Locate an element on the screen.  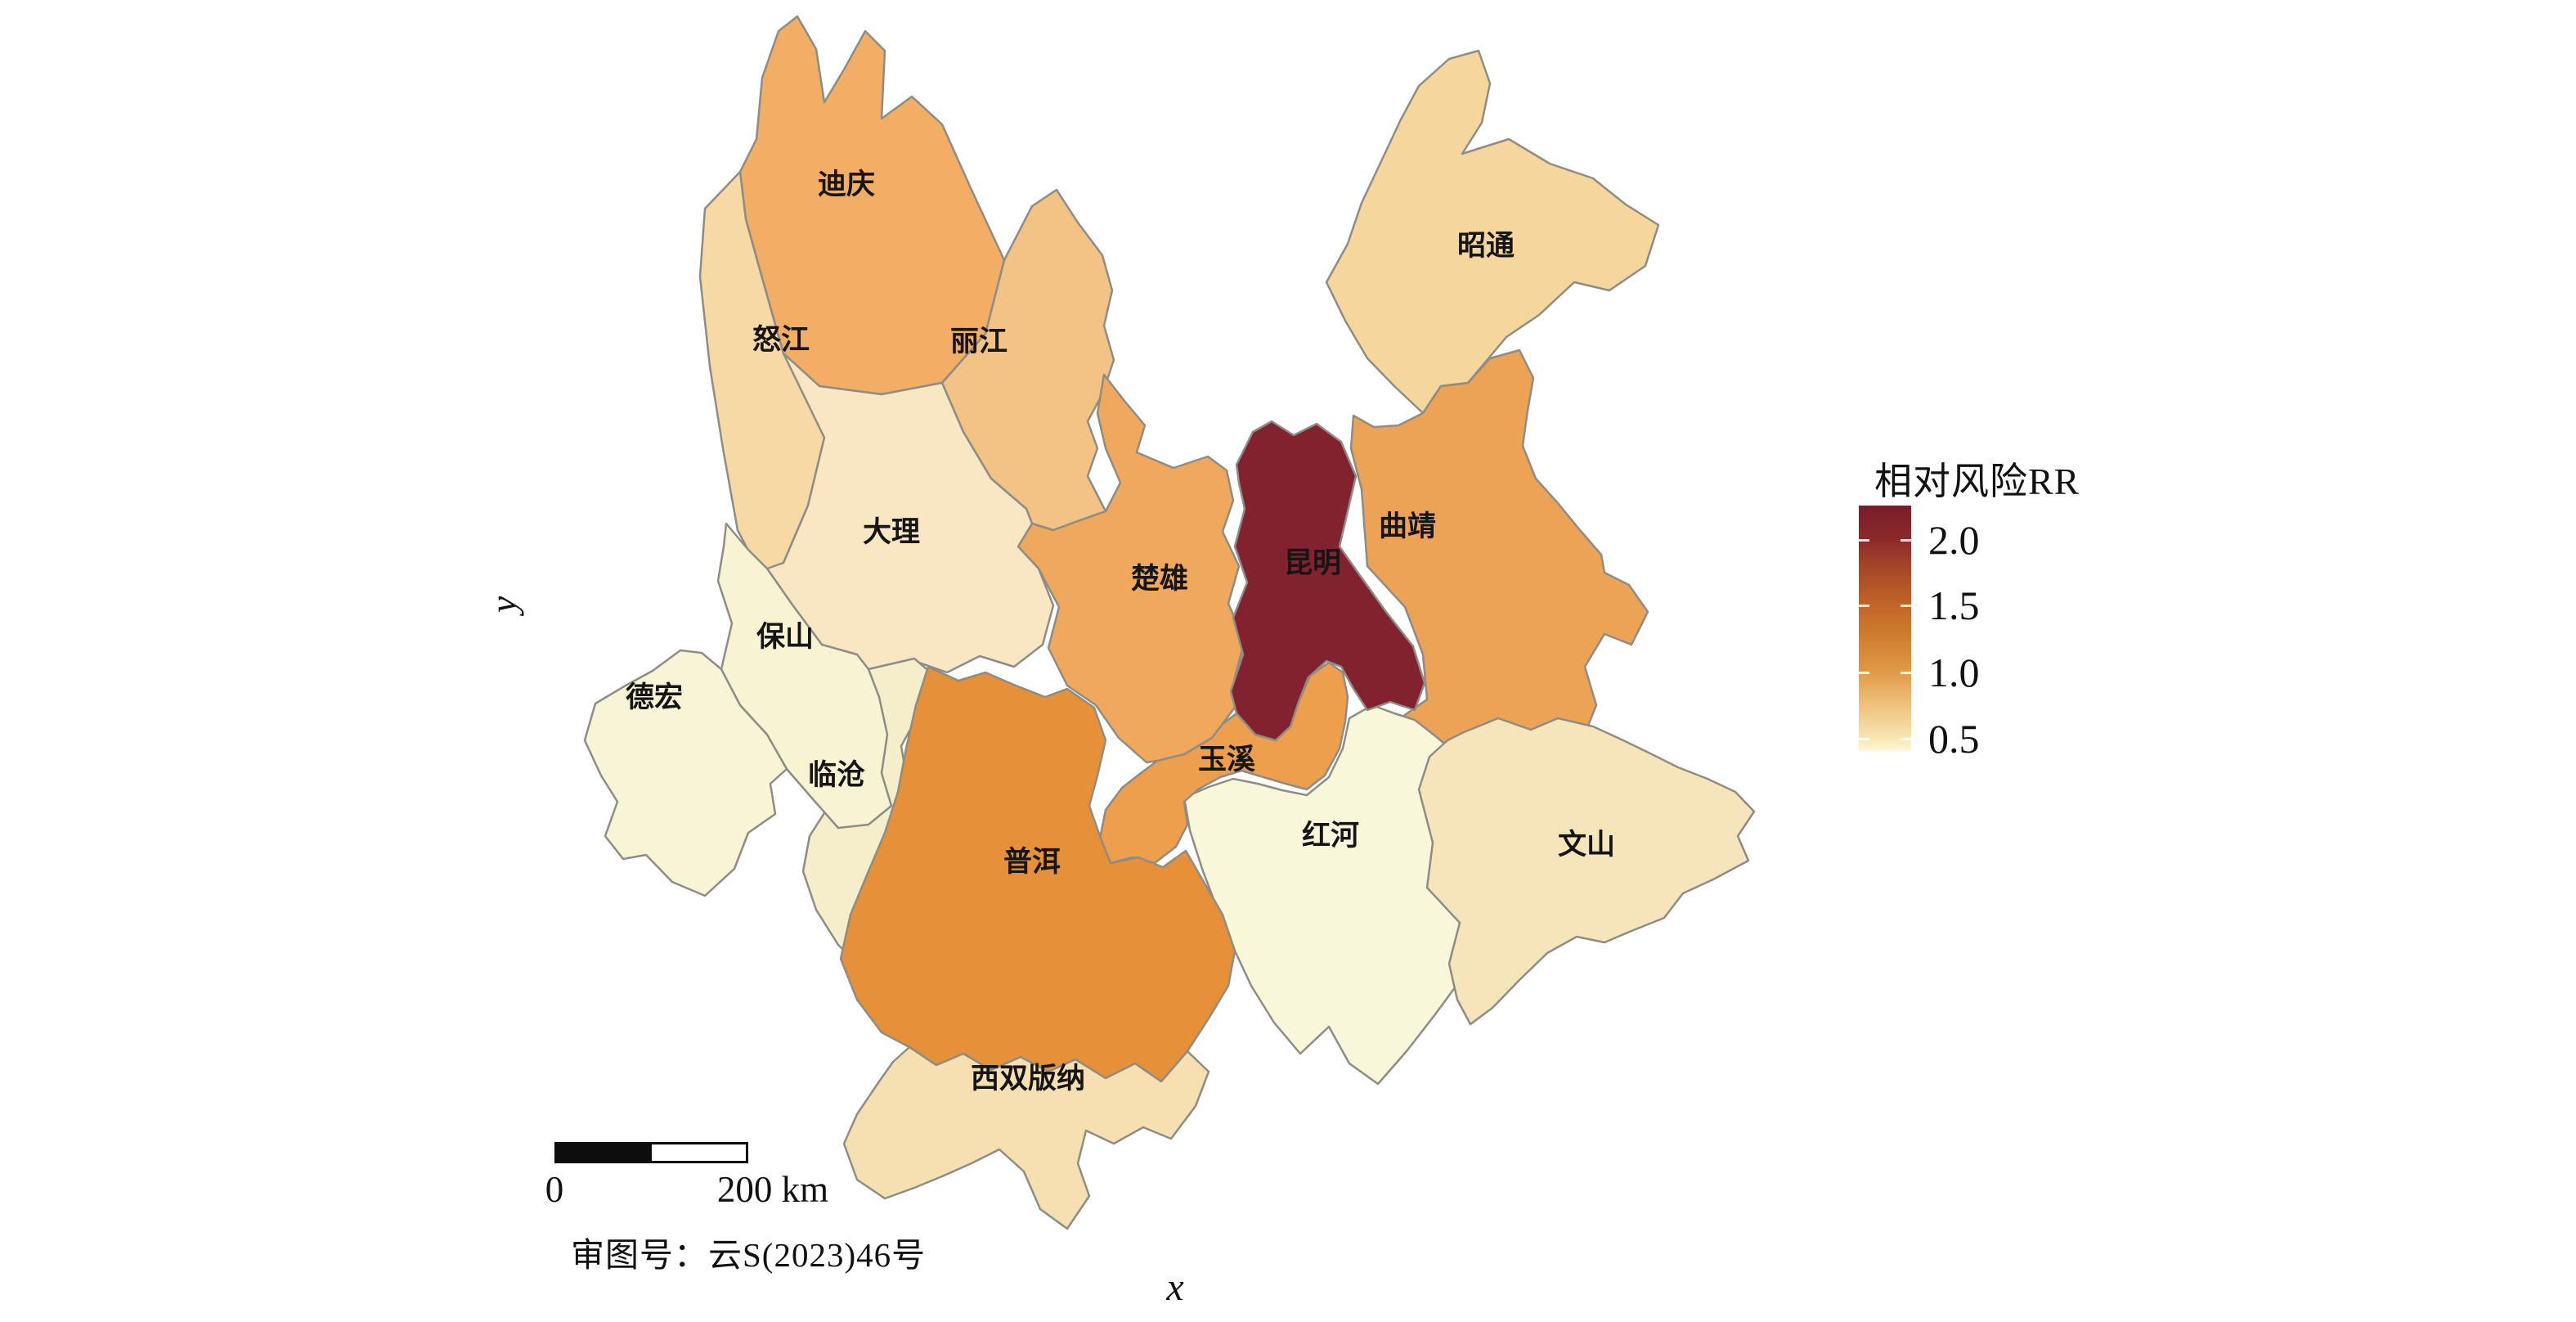
region-label-kunming: 昆明 is located at coordinates (1312, 563).